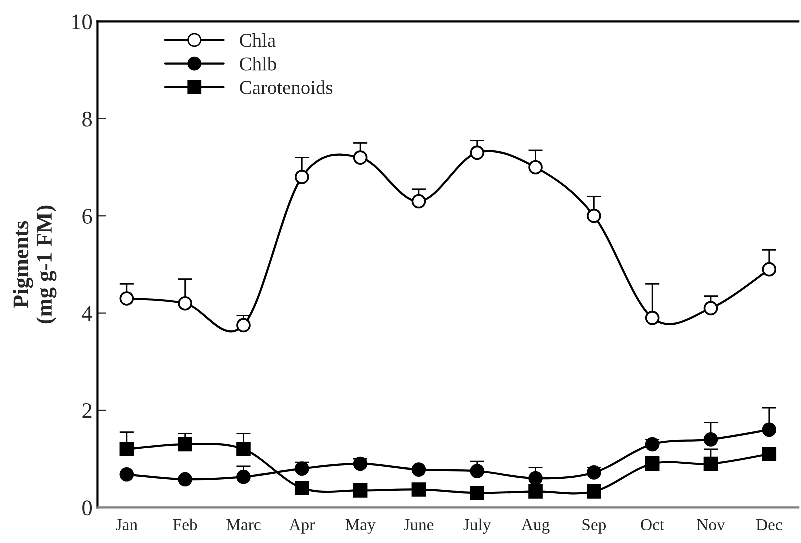 The width and height of the screenshot is (801, 543). What do you see at coordinates (653, 525) in the screenshot?
I see `x-tick-label: Oct` at bounding box center [653, 525].